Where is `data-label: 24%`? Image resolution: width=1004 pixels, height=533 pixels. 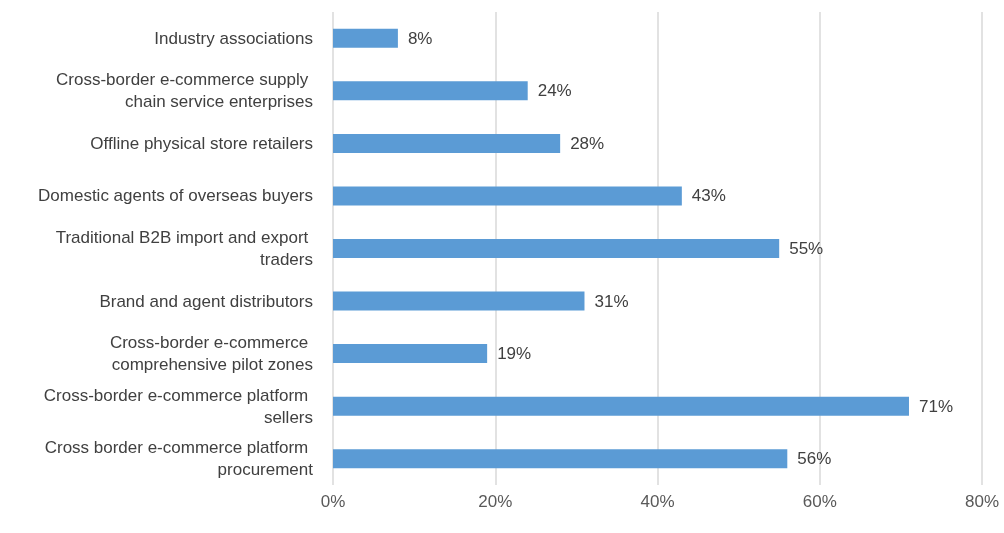
data-label: 24% is located at coordinates (554, 91).